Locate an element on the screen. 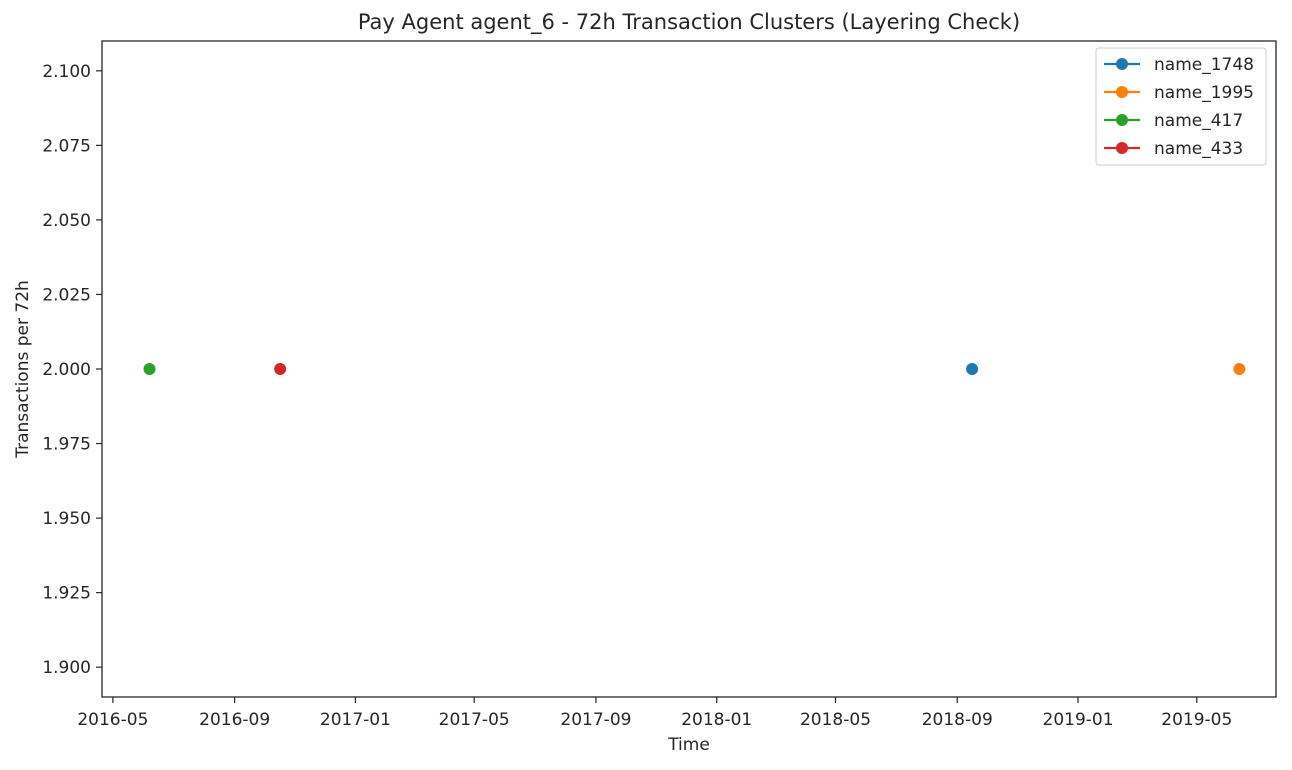 The width and height of the screenshot is (1292, 770). y-tick-label: 2.100 is located at coordinates (66, 72).